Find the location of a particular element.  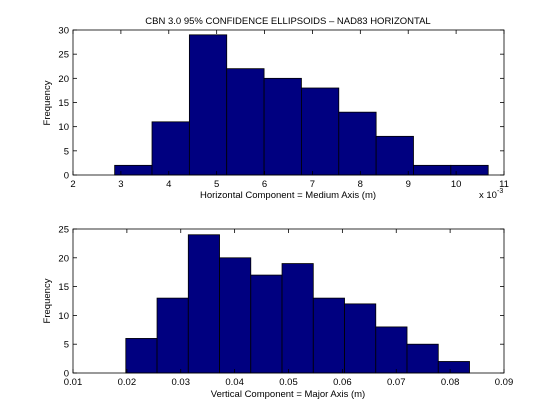

x-tick-label: 0.08 is located at coordinates (450, 382).